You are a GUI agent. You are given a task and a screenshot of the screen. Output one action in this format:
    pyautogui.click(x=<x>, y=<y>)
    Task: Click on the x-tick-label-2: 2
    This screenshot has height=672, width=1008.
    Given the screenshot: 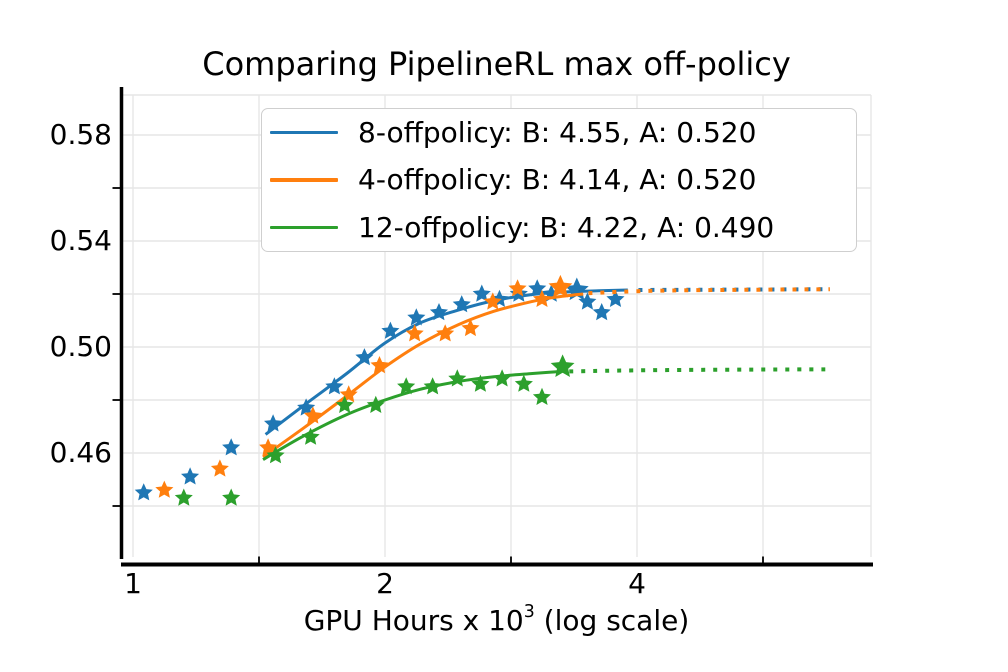 What is the action you would take?
    pyautogui.click(x=385, y=583)
    